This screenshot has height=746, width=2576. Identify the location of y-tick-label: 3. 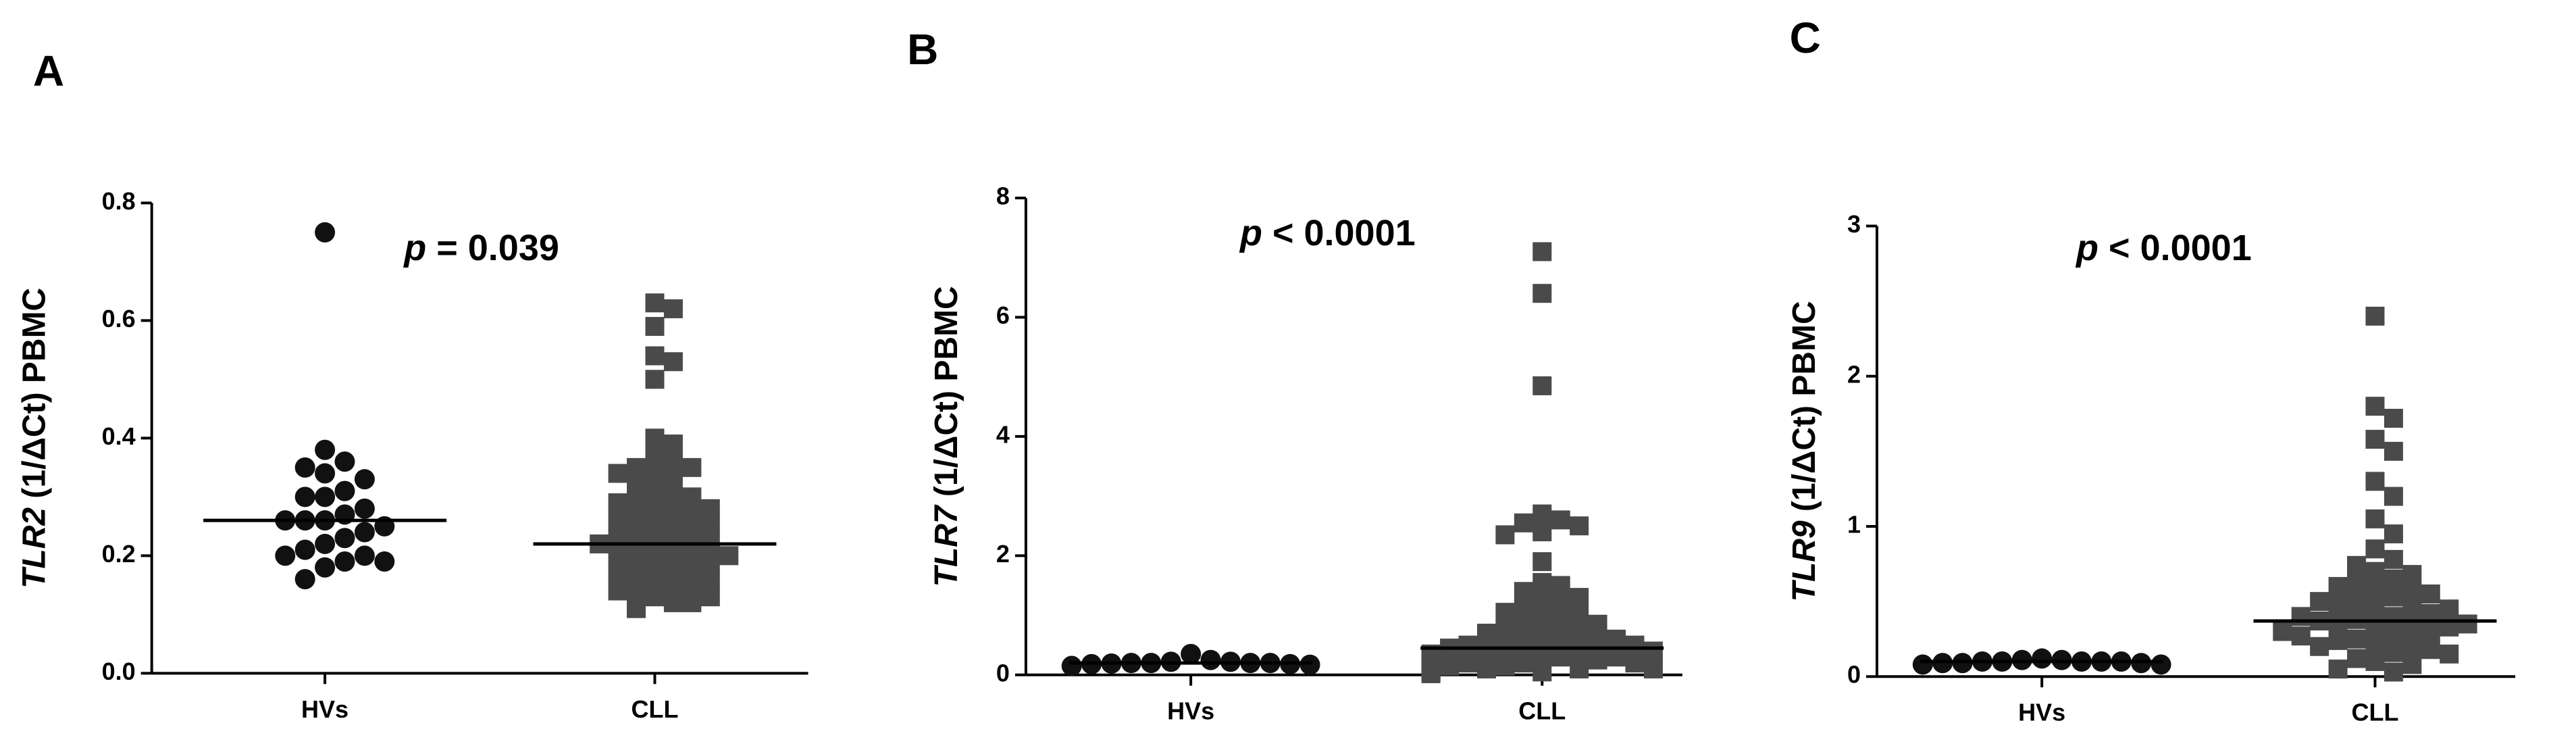
(1854, 224).